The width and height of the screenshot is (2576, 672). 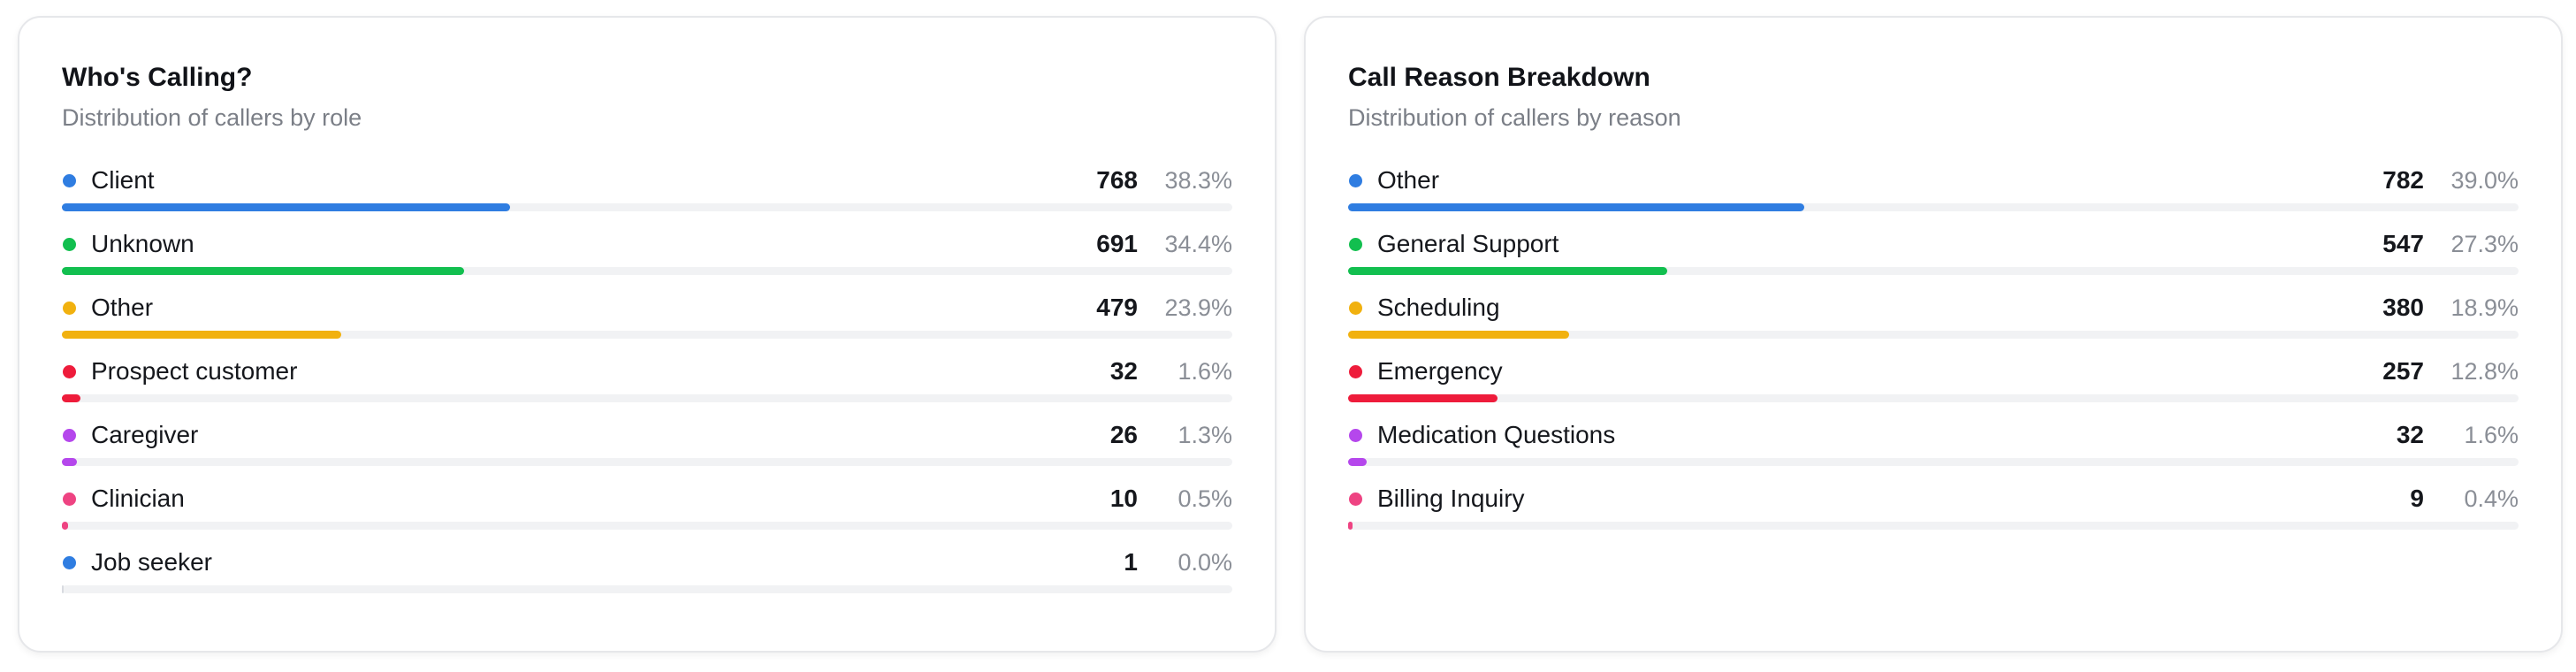 I want to click on item-label: Clinician, so click(x=138, y=498).